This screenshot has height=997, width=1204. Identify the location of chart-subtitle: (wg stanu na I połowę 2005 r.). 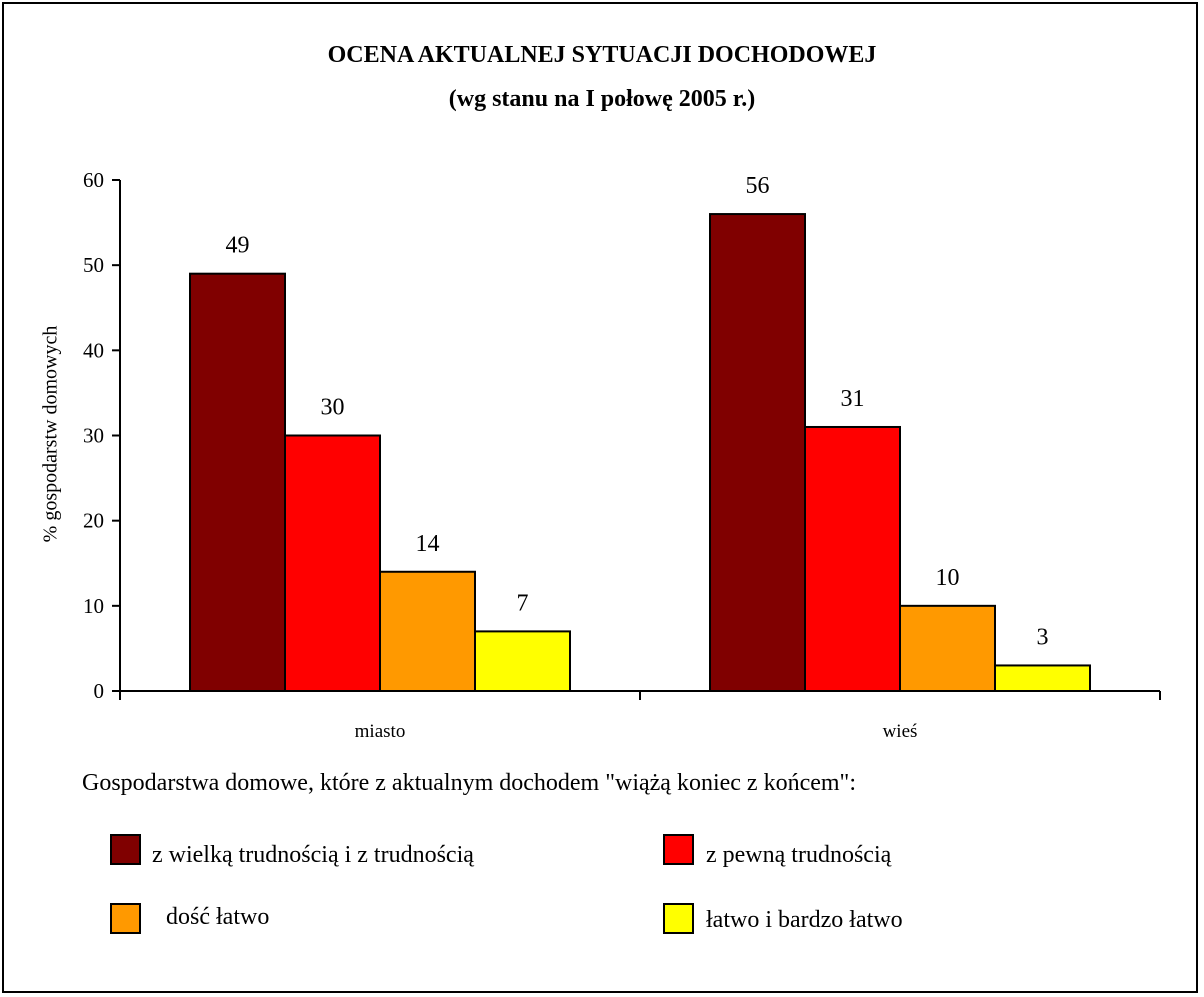
(602, 99).